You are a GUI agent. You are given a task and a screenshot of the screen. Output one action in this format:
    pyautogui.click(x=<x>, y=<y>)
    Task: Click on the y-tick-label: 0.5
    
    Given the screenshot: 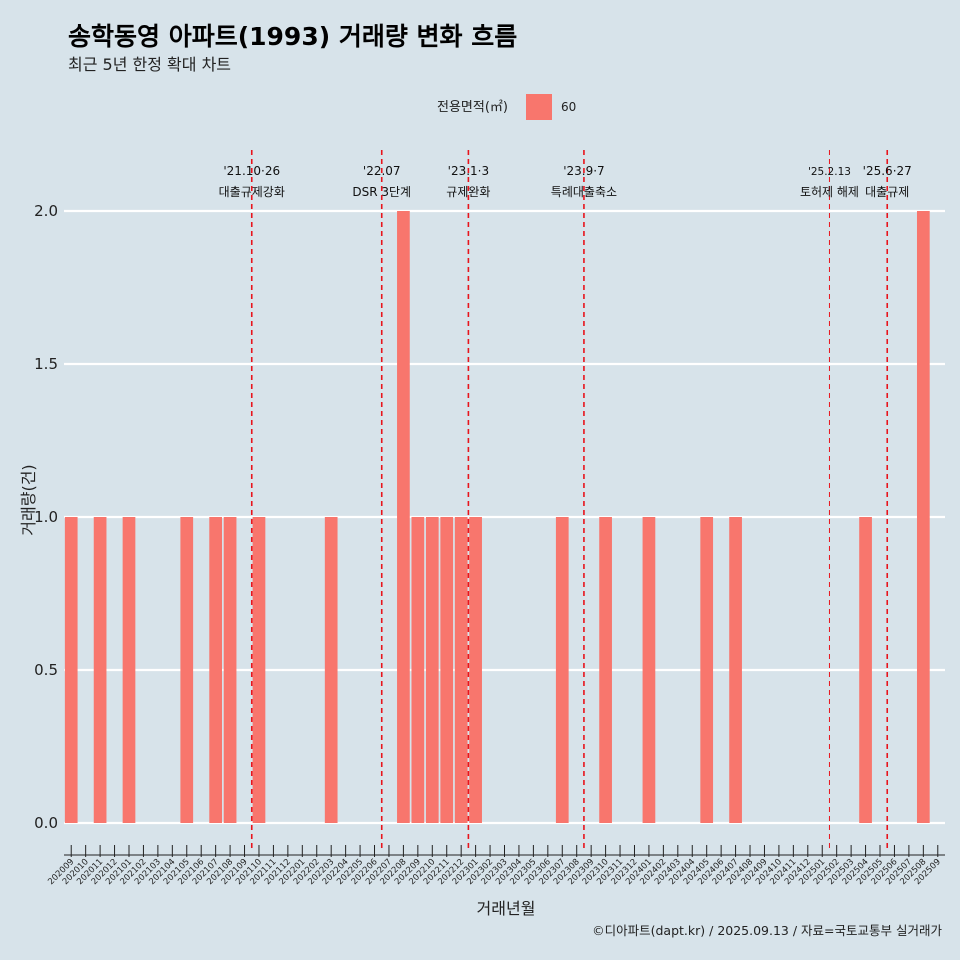 What is the action you would take?
    pyautogui.click(x=46, y=670)
    